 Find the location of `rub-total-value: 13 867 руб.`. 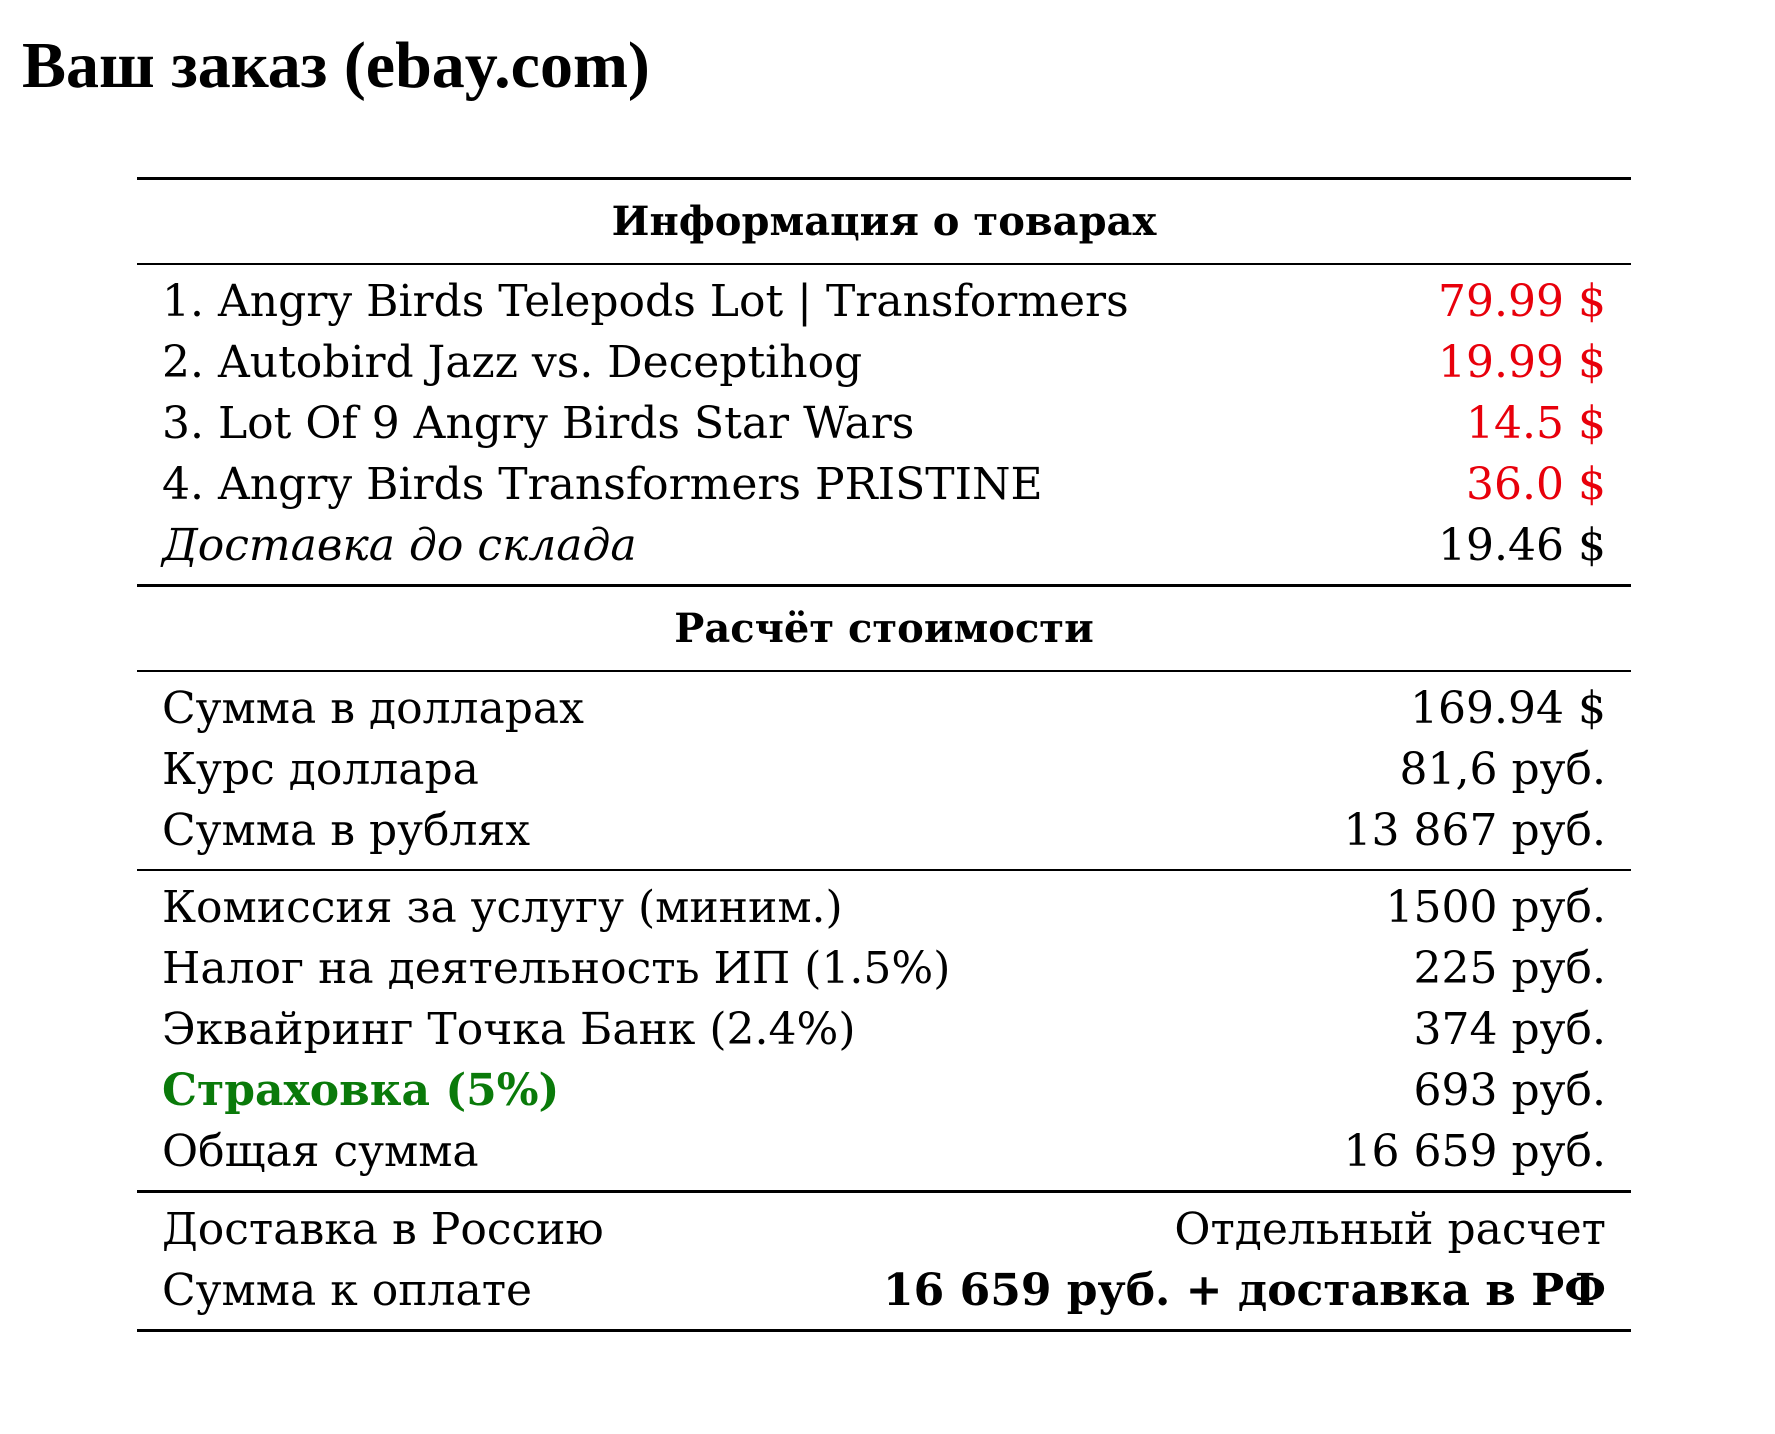

rub-total-value: 13 867 руб. is located at coordinates (1474, 830).